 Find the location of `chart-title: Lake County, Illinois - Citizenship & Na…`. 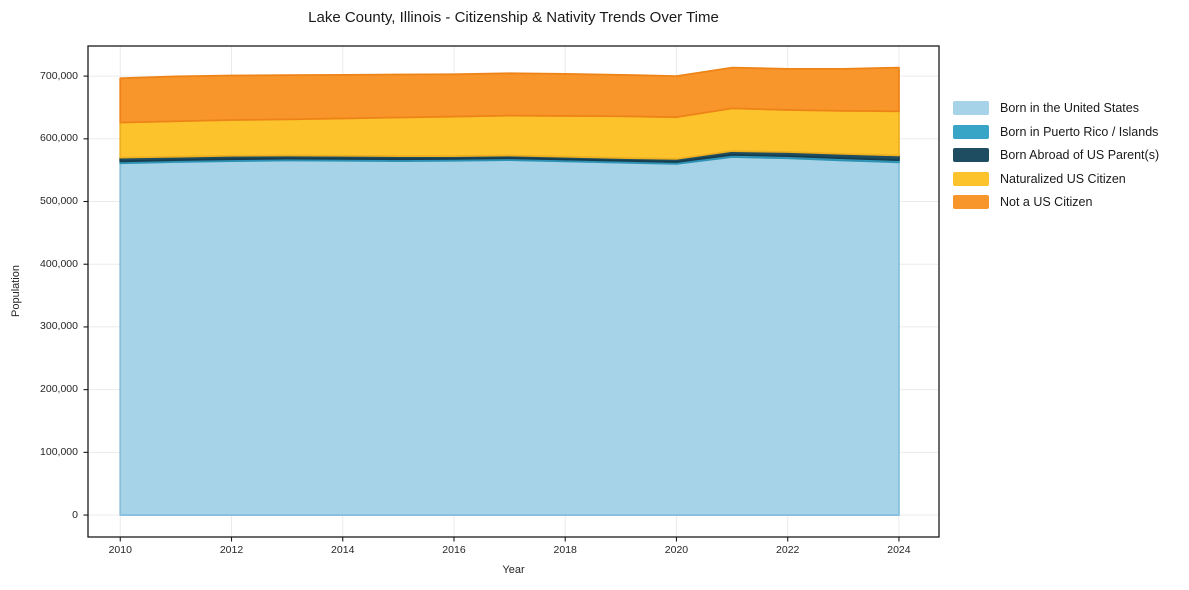

chart-title: Lake County, Illinois - Citizenship & Na… is located at coordinates (513, 17).